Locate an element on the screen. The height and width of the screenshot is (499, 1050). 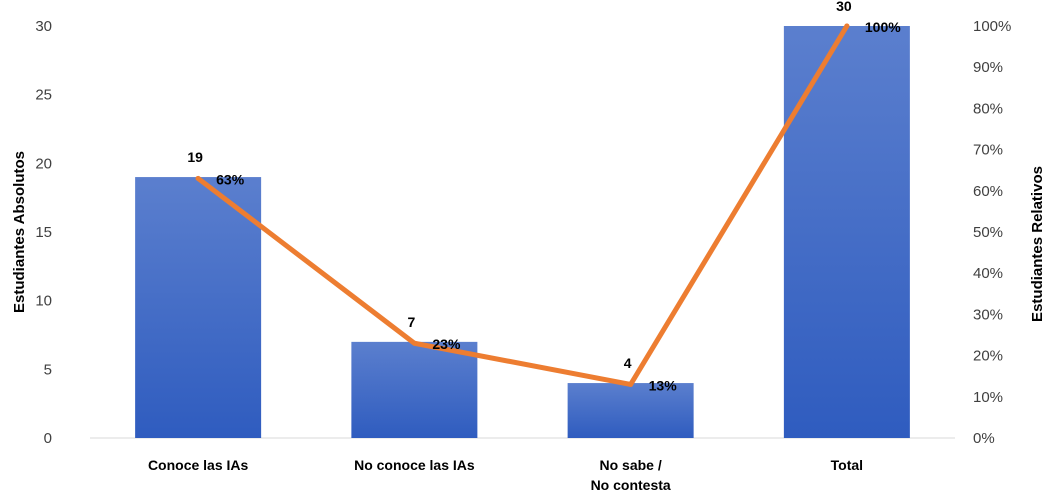
line-data-label: 23% is located at coordinates (446, 344).